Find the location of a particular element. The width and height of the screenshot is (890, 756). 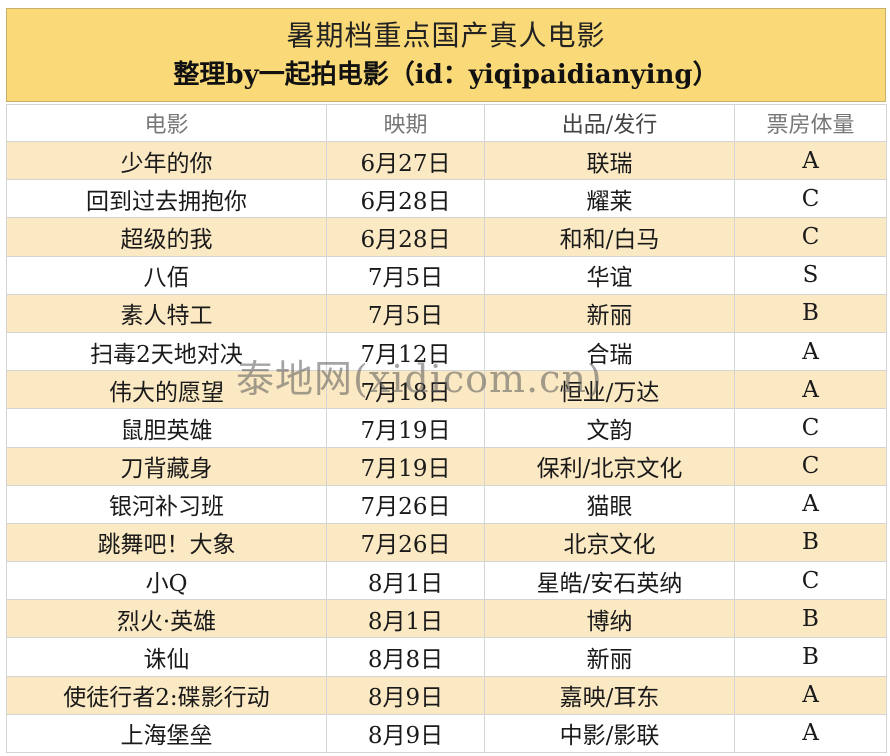

table-row: 回到过去拥抱你 6月28日 耀莱 C is located at coordinates (446, 199).